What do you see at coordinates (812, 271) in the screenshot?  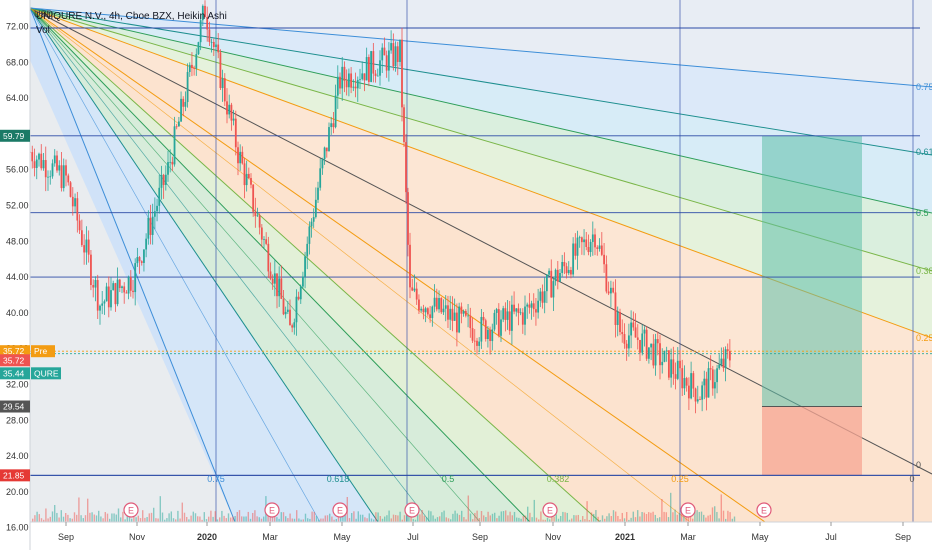 I see `profit-zone` at bounding box center [812, 271].